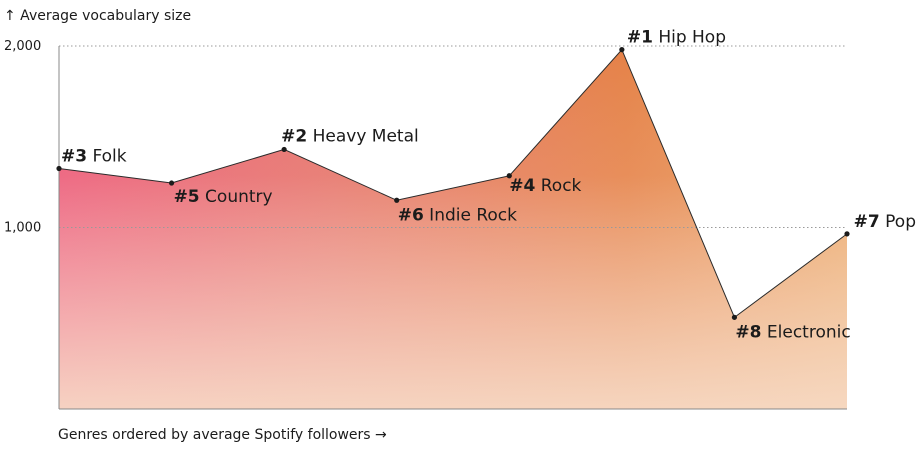  I want to click on data-label: #2 Heavy Metal, so click(350, 136).